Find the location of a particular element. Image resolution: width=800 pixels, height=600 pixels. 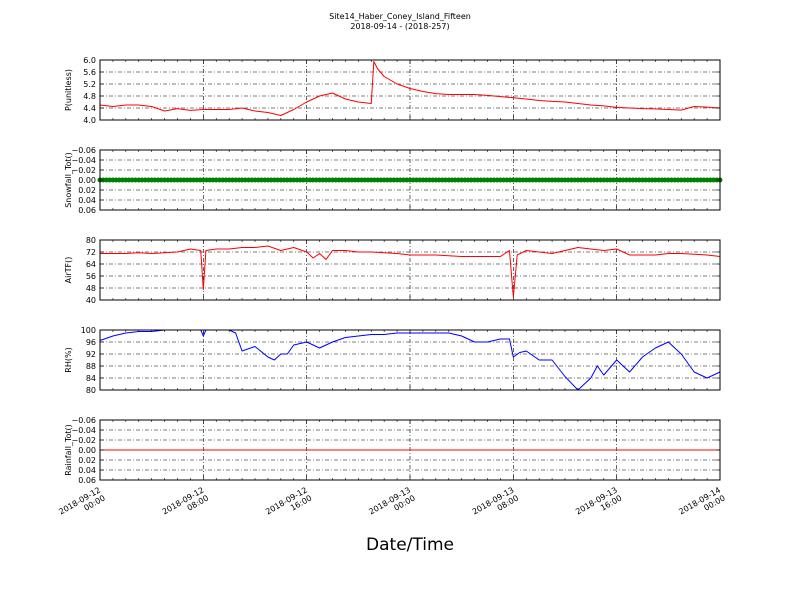

y-tick-label: 6.0 is located at coordinates (89, 60).